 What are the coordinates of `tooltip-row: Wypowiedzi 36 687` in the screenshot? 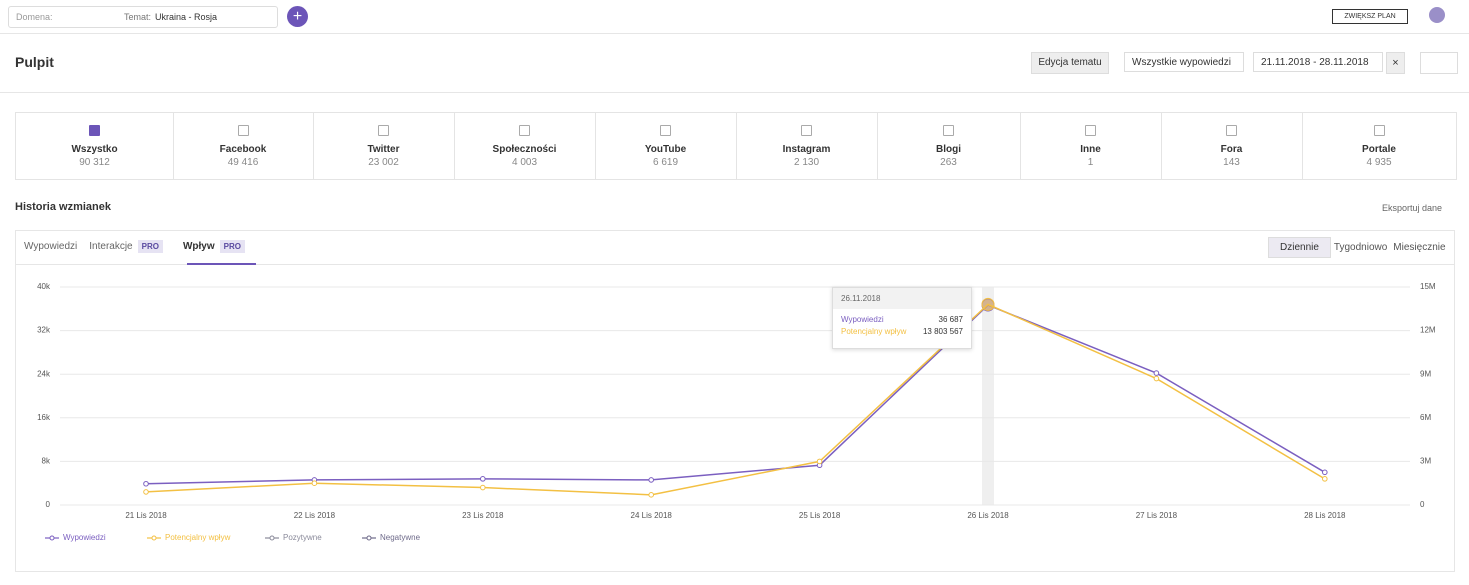 It's located at (902, 319).